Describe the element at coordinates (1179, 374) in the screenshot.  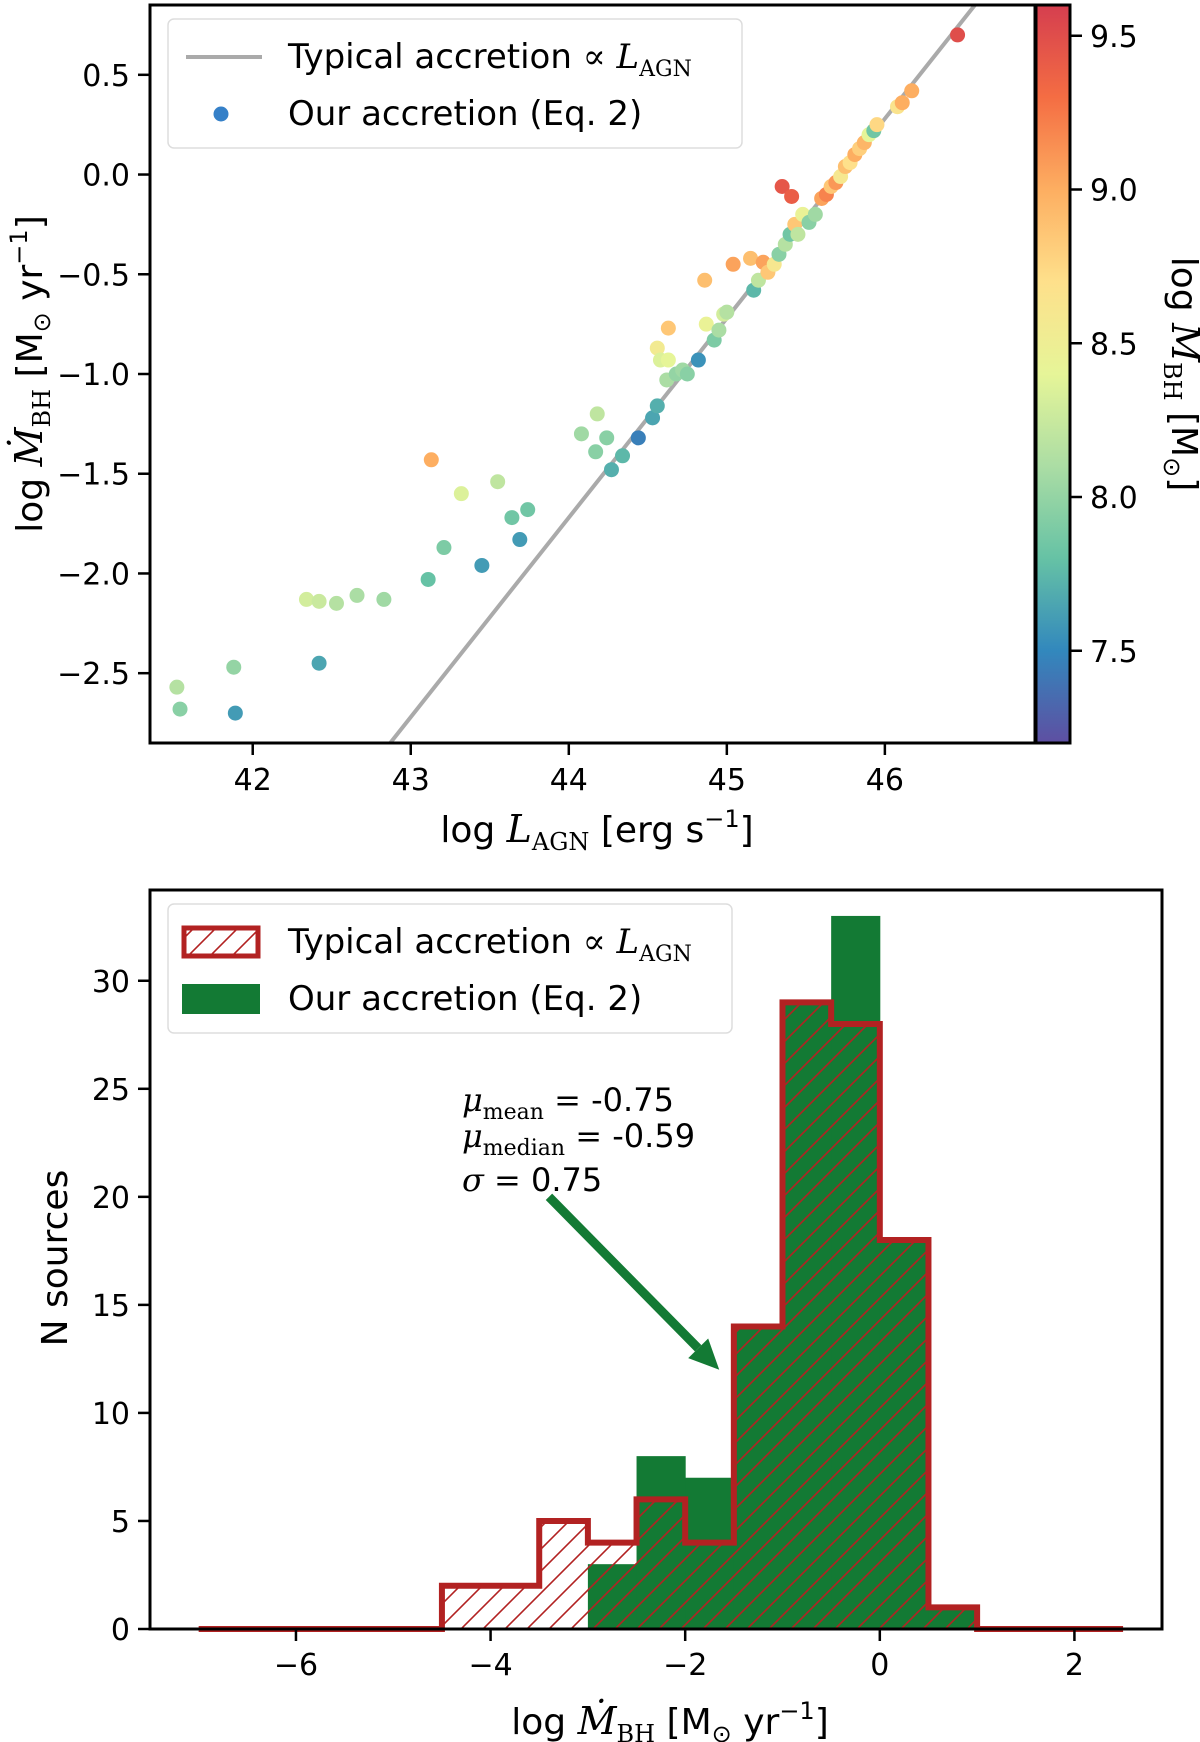
I see `colorbar-label: log MBH [M⊙]` at that location.